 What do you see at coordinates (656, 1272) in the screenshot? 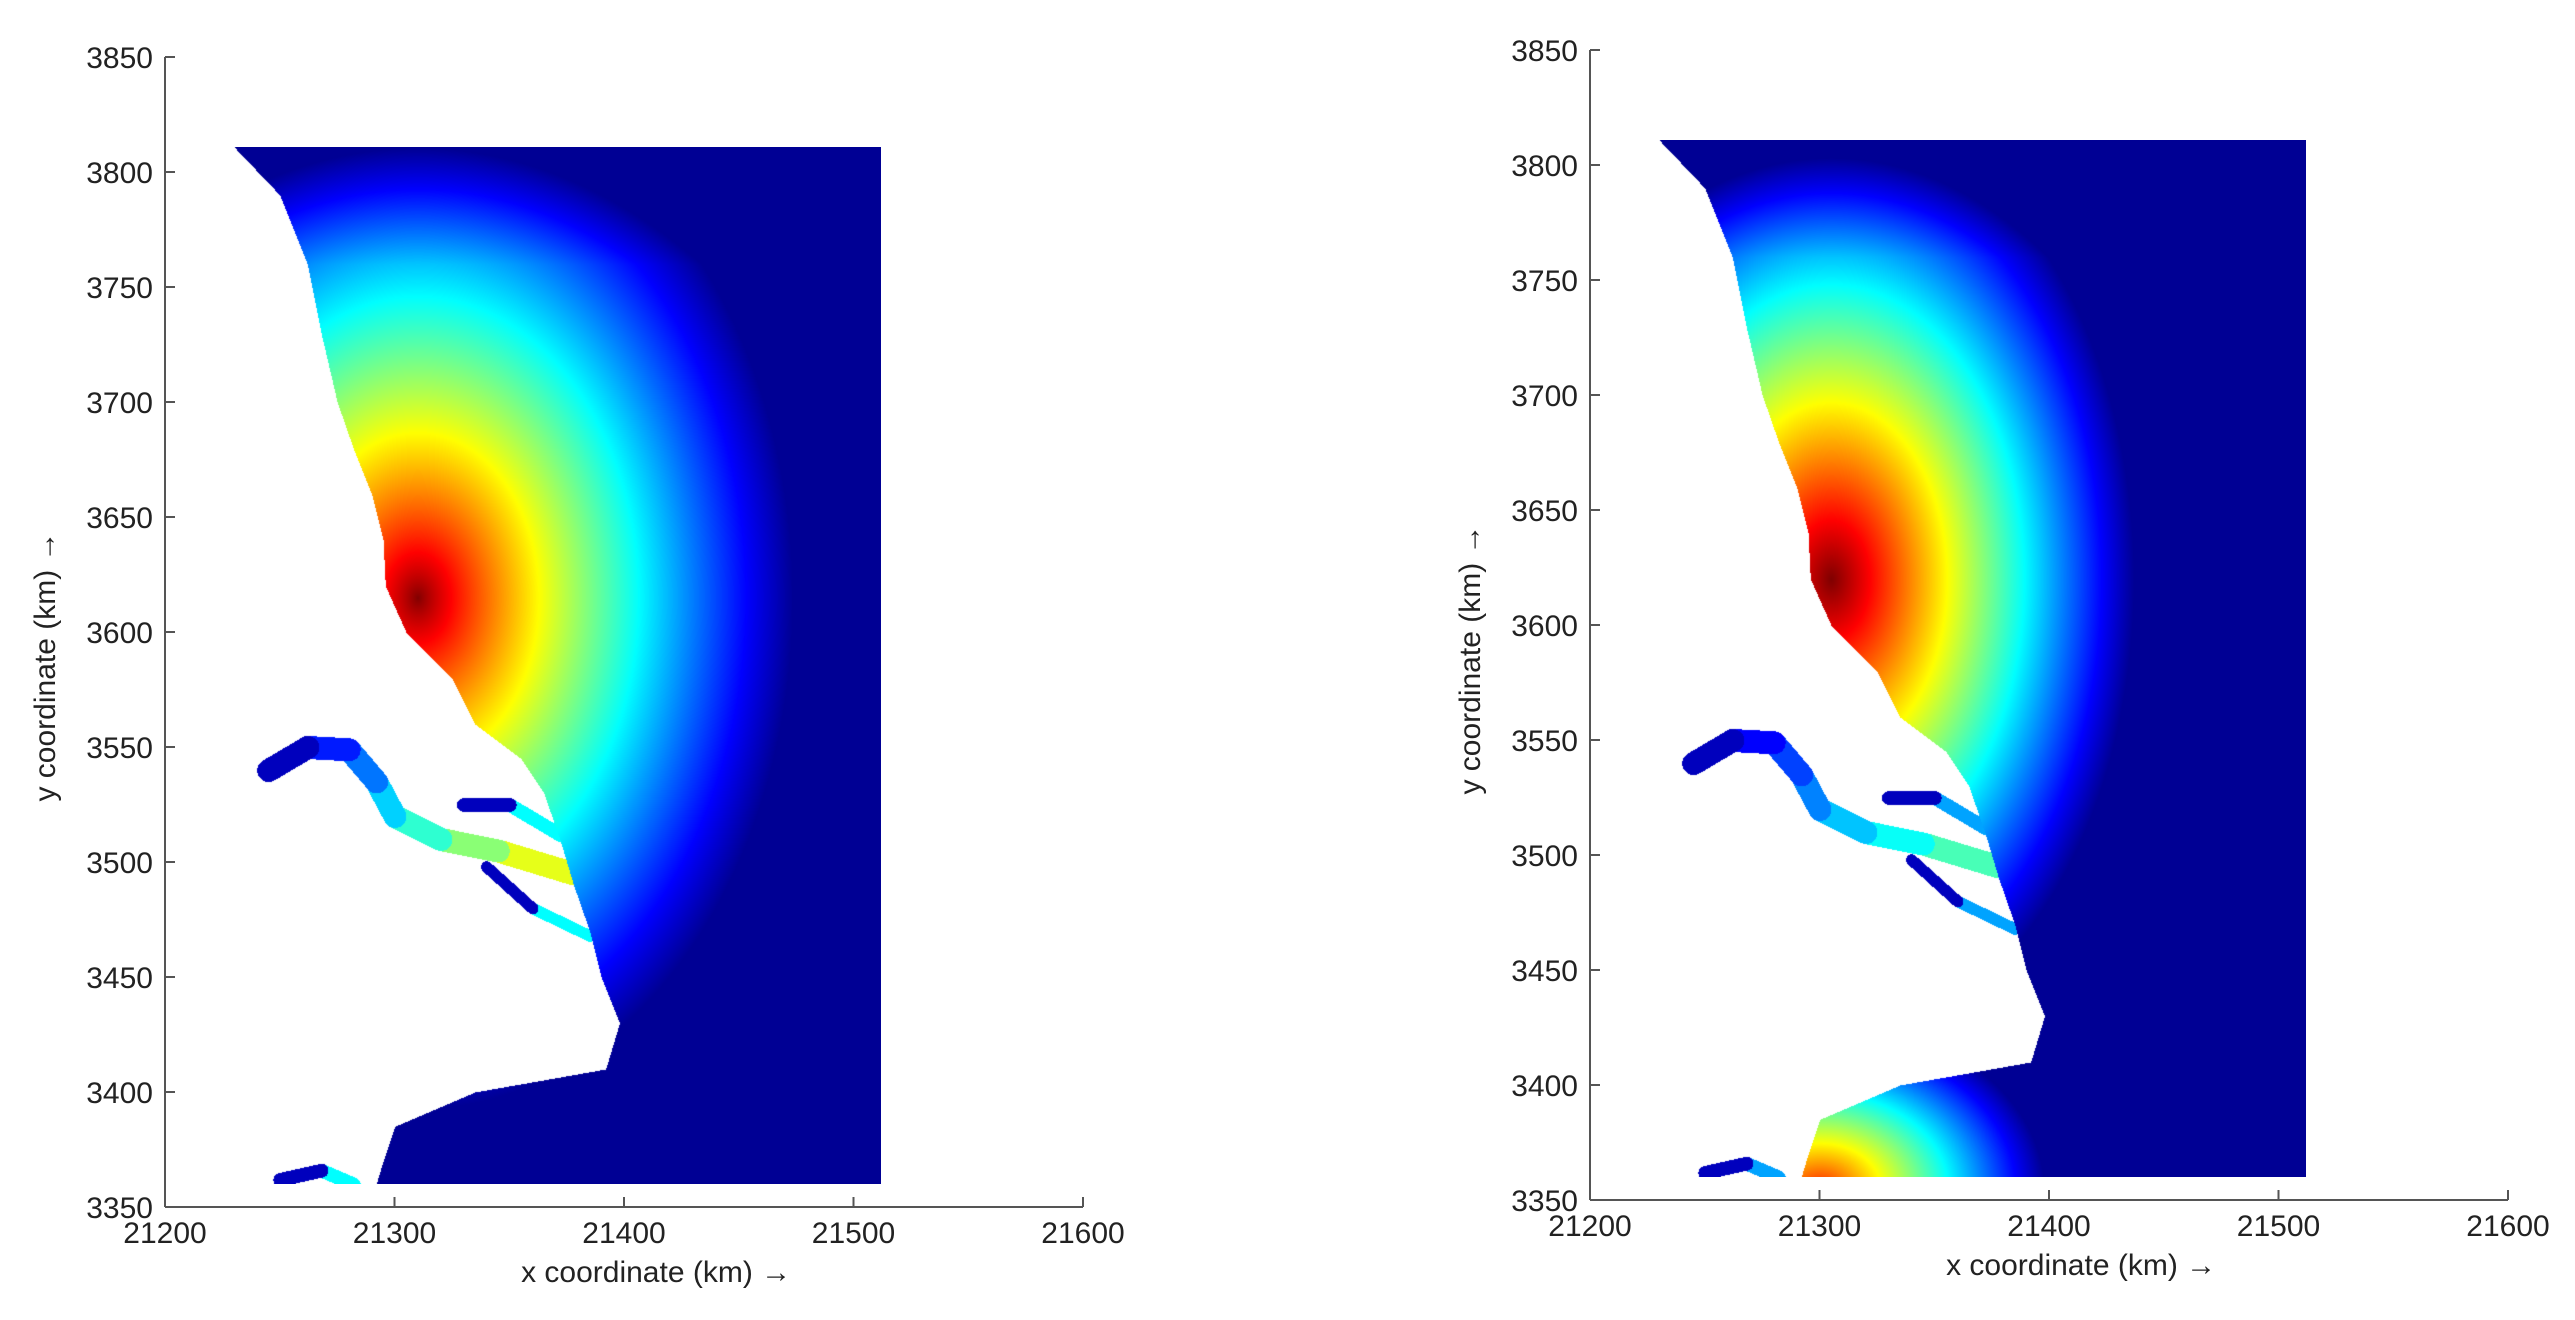
I see `x-axis-title-left: x coordinate (km) →` at bounding box center [656, 1272].